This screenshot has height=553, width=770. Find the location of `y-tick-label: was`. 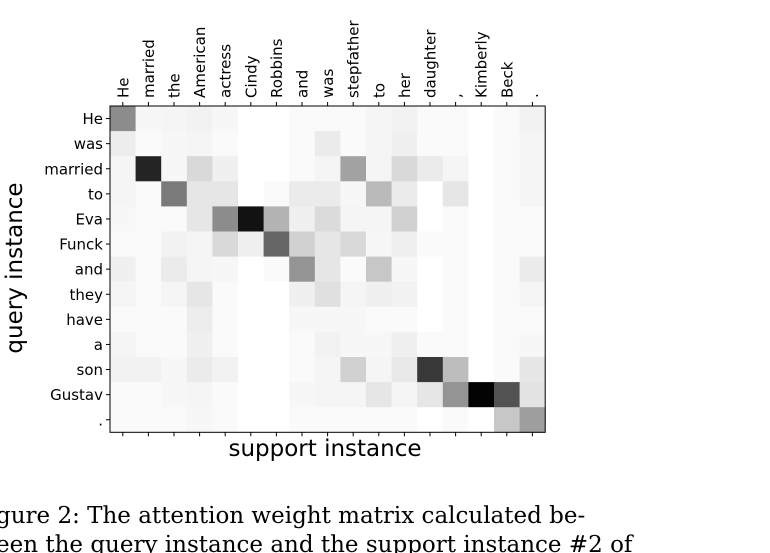

y-tick-label: was is located at coordinates (88, 144).